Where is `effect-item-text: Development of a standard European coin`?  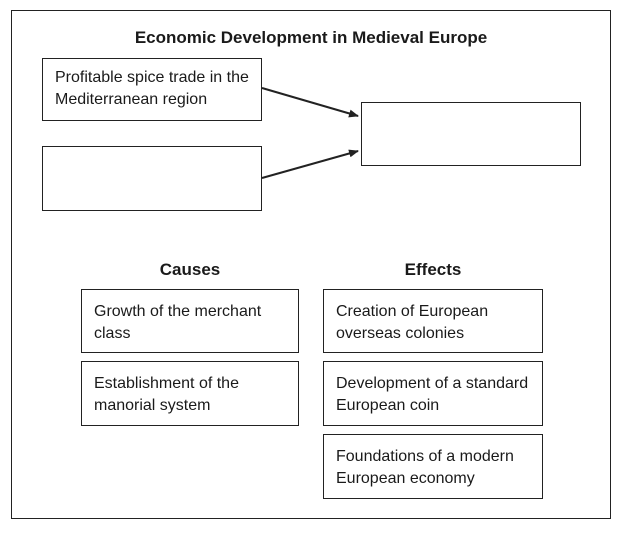 effect-item-text: Development of a standard European coin is located at coordinates (432, 394).